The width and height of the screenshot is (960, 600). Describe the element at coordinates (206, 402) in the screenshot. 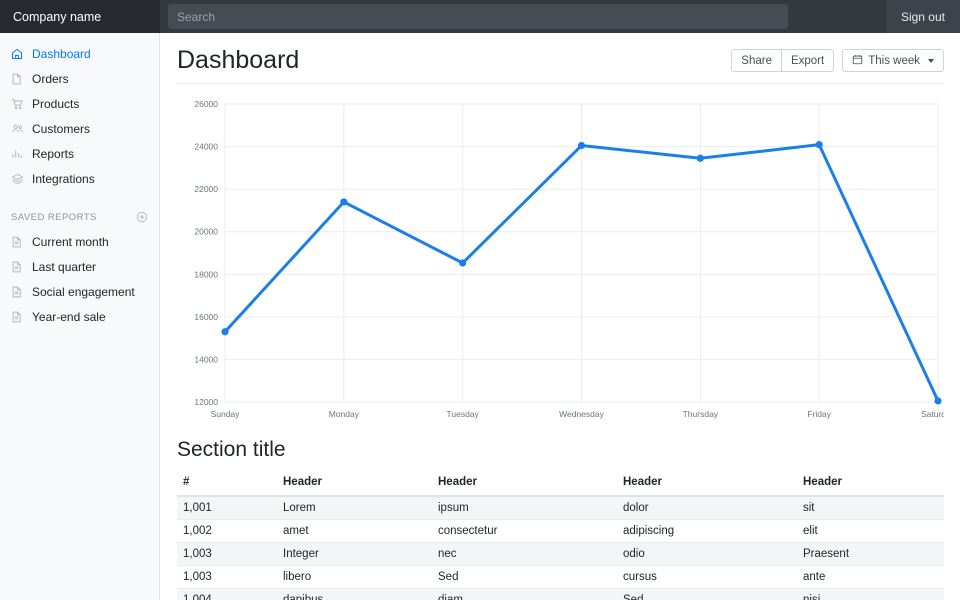

I see `y-axis-tick-label: 12000` at that location.